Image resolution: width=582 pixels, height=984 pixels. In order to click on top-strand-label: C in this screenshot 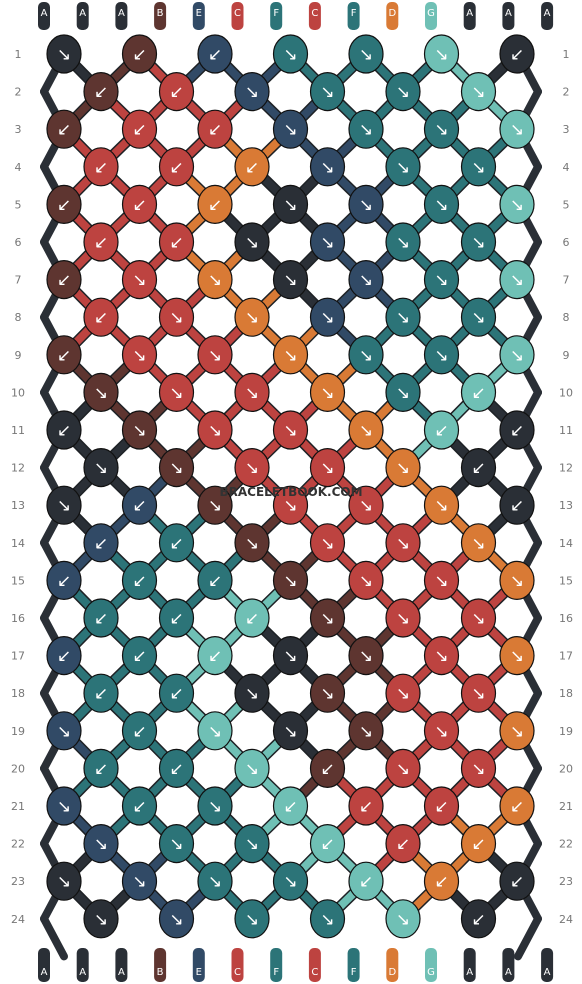, I will do `click(237, 13)`.